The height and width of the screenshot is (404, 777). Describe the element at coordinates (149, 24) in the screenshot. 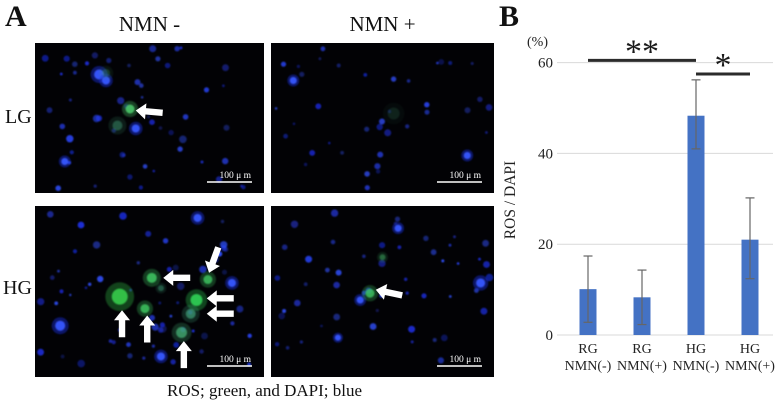

I see `column-header-nmn-minus: NMN -` at that location.